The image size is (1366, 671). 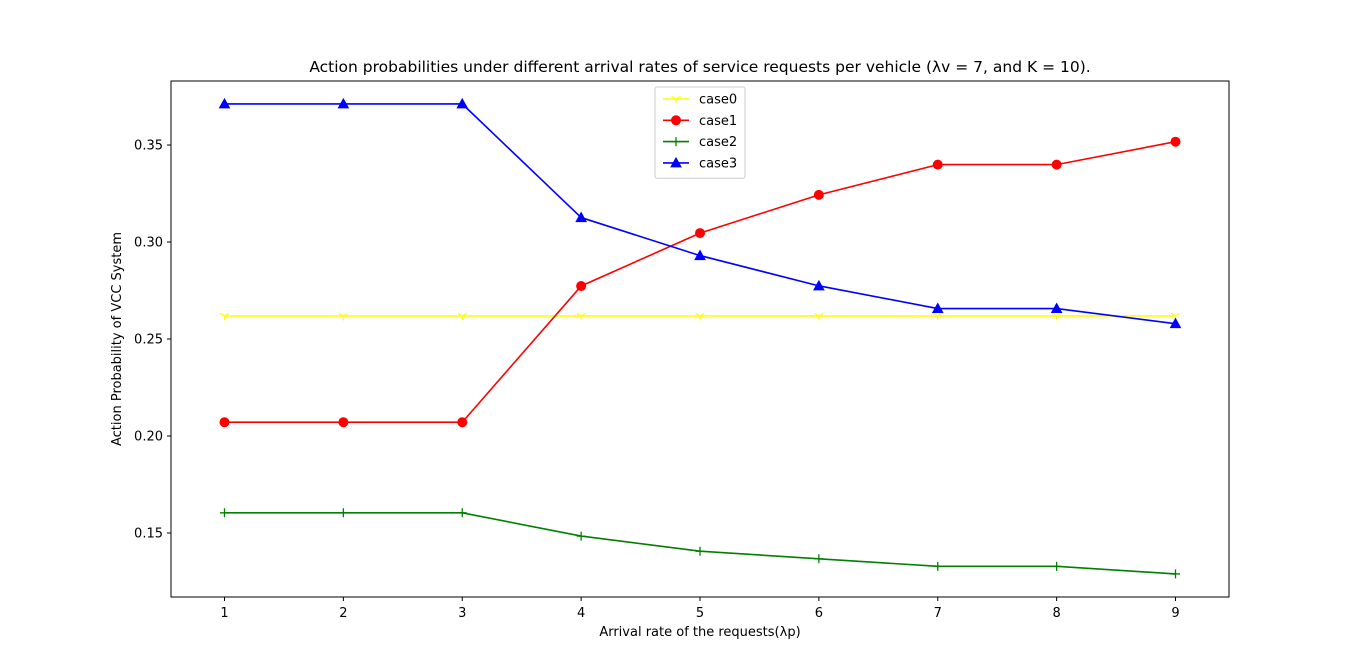 What do you see at coordinates (462, 613) in the screenshot?
I see `x-tick-label: 3` at bounding box center [462, 613].